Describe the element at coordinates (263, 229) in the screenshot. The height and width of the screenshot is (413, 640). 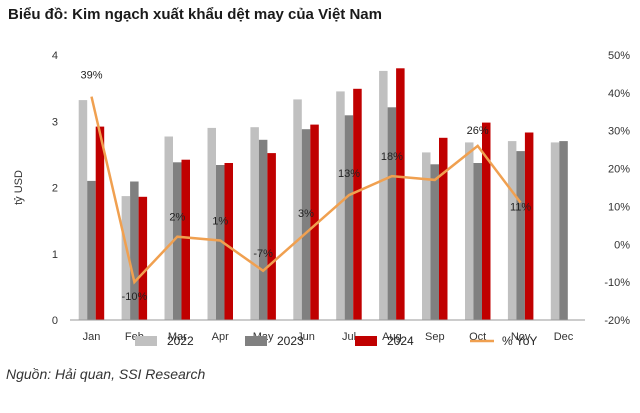
I see `bar-2023-may` at that location.